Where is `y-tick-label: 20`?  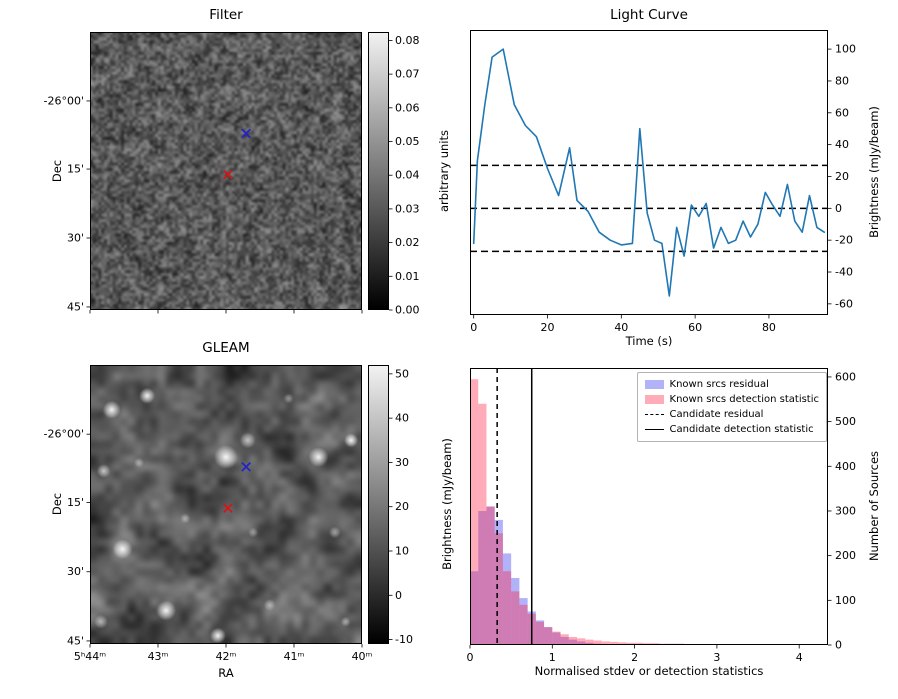
y-tick-label: 20 is located at coordinates (842, 176).